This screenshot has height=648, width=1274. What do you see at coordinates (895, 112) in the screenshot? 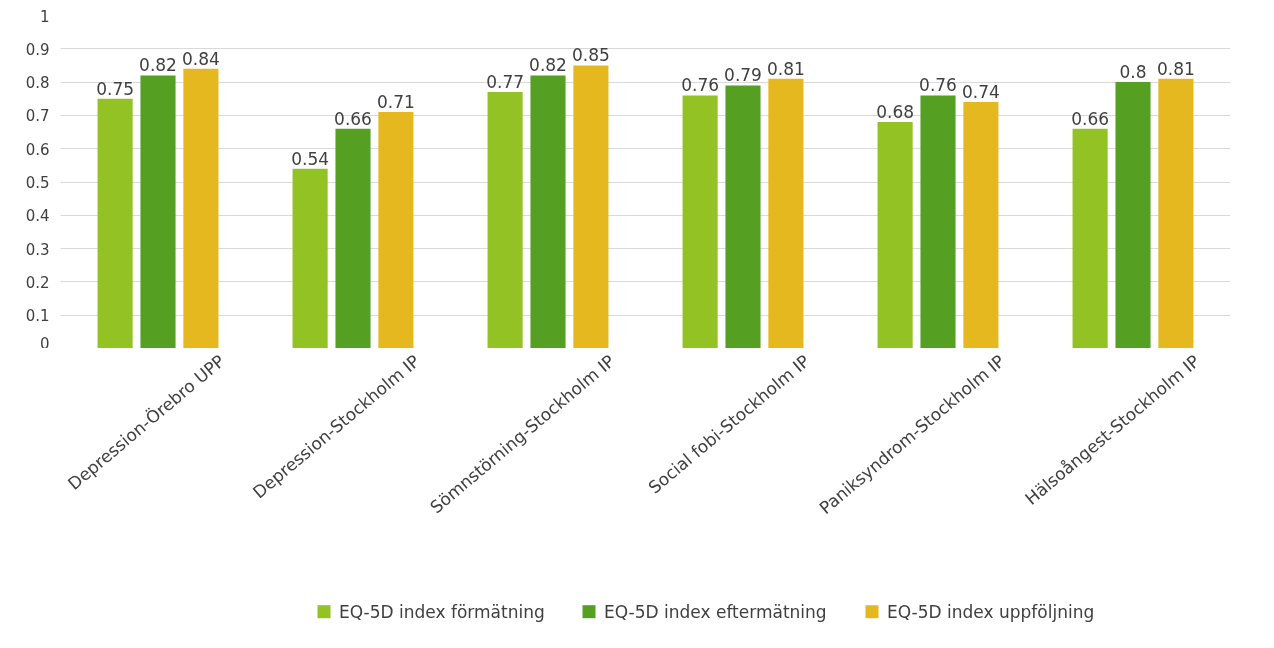
I see `data-label: 0.68` at bounding box center [895, 112].